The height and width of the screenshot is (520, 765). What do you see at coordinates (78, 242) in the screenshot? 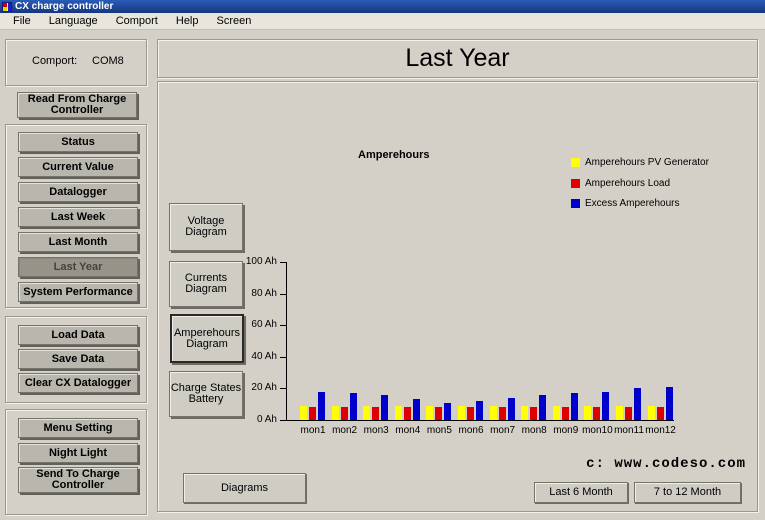
I see `nav-last-month-button: Last Month` at bounding box center [78, 242].